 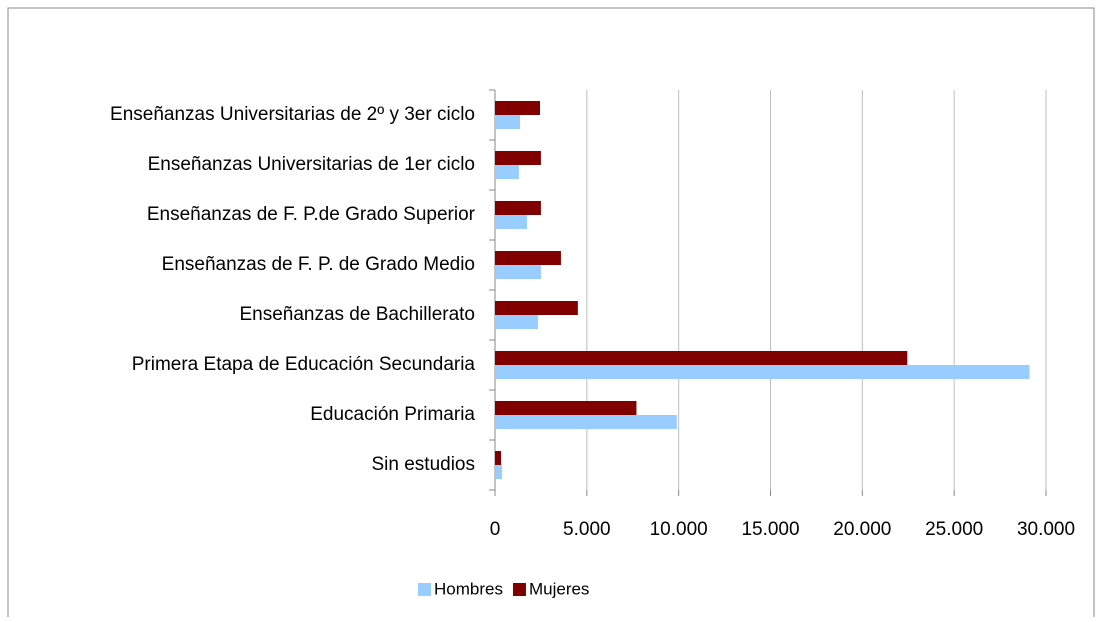 What do you see at coordinates (587, 529) in the screenshot?
I see `x-tick-label: 5.000` at bounding box center [587, 529].